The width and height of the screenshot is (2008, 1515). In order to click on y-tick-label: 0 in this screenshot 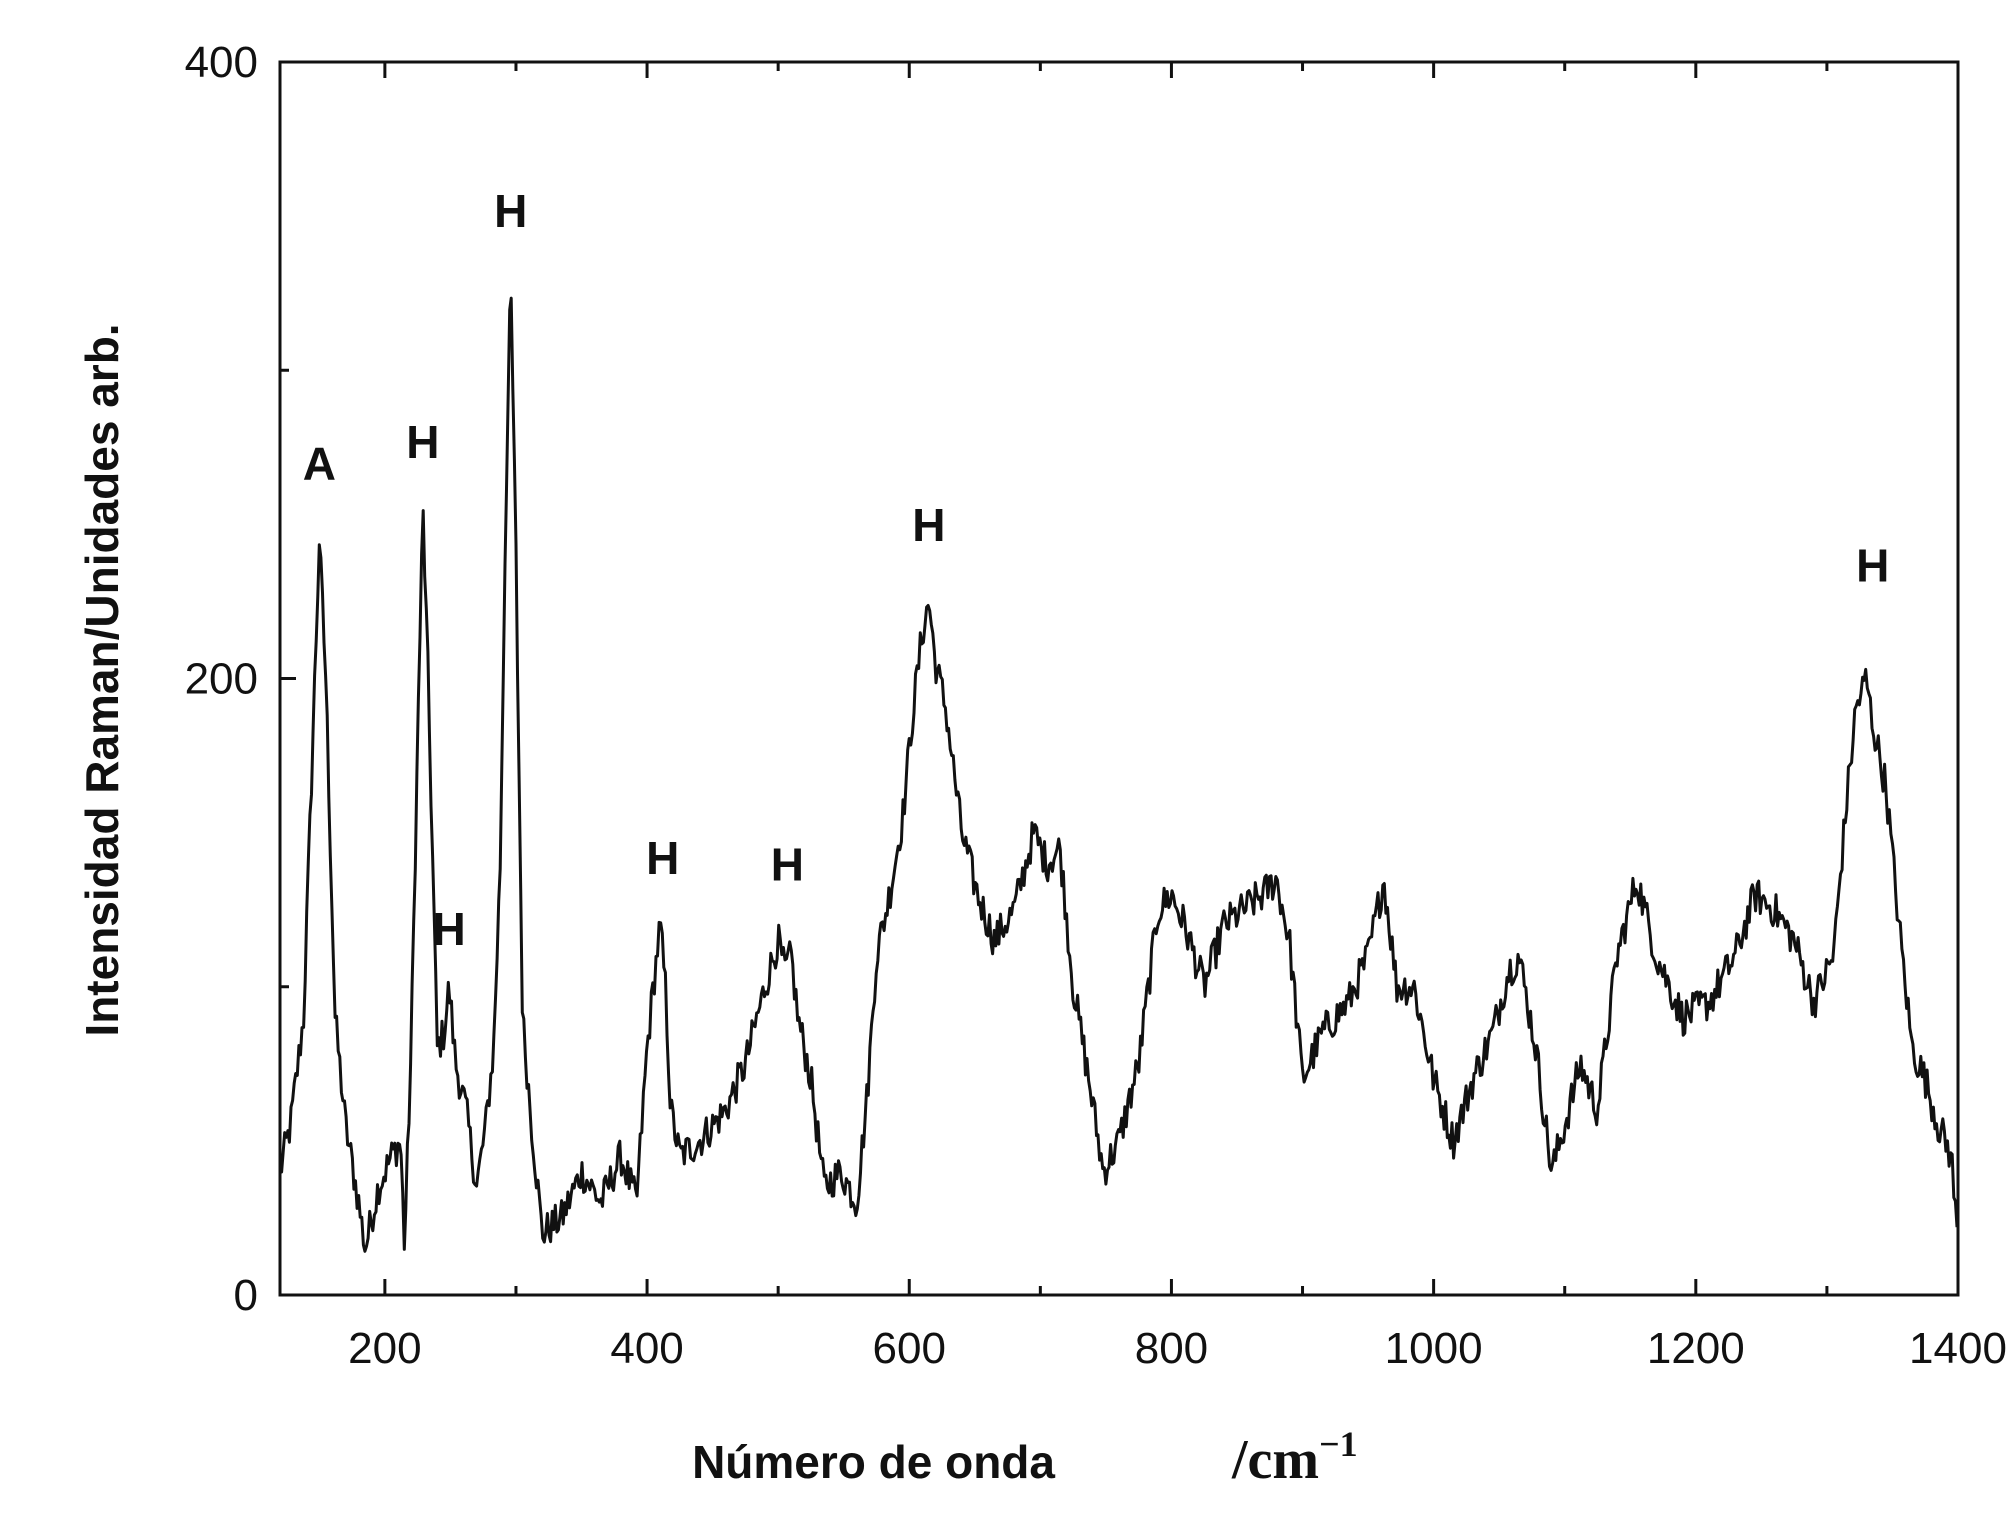, I will do `click(246, 1295)`.